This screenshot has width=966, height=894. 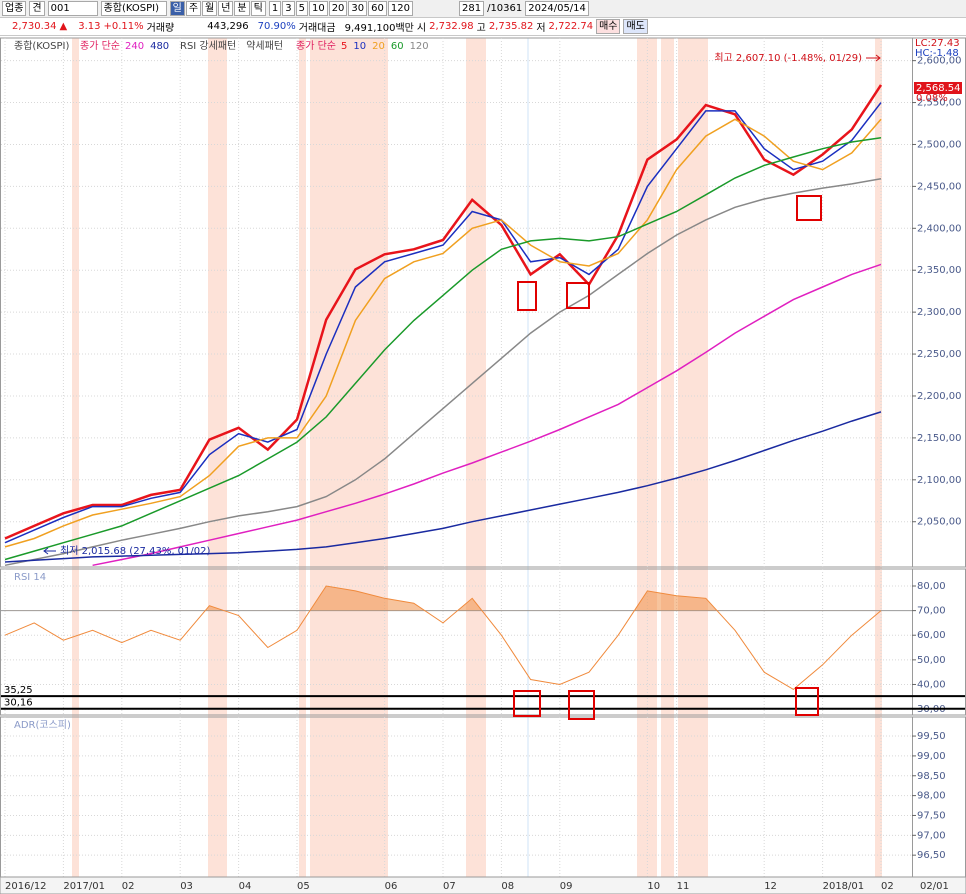 What do you see at coordinates (788, 58) in the screenshot?
I see `high-annotation: 최고 2,607.10 (-1.48%, 01/29)` at bounding box center [788, 58].